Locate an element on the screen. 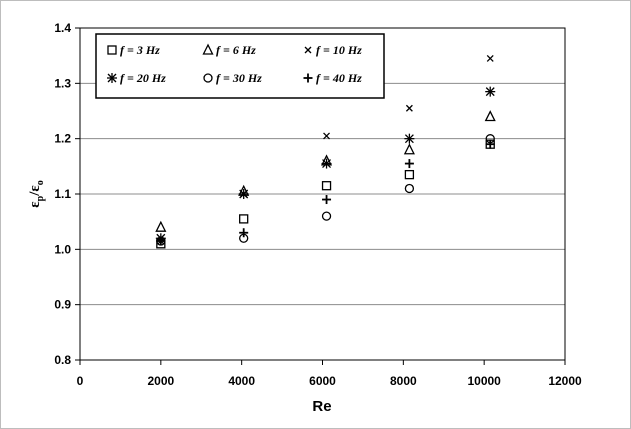  legend-label: f = 10 Hz is located at coordinates (339, 50).